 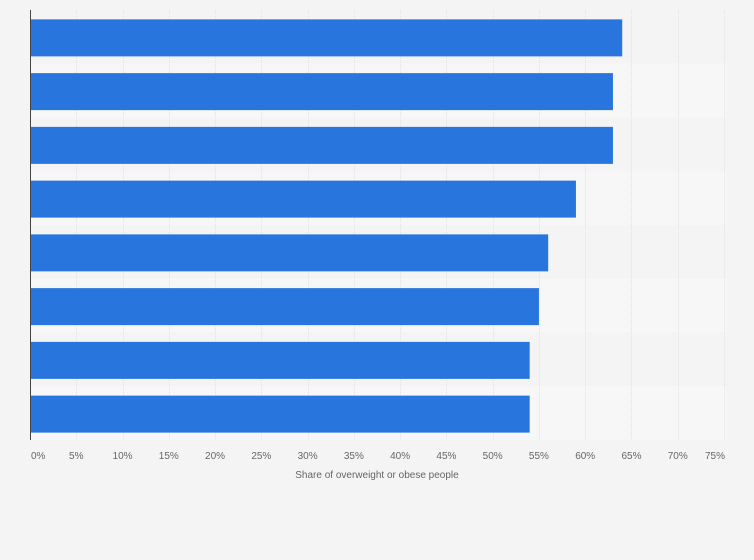 I want to click on x-tick-label: 75%, so click(x=715, y=456).